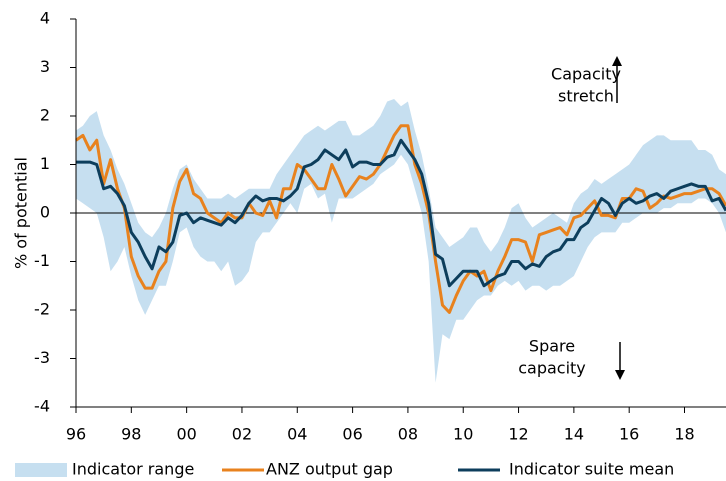 This screenshot has width=726, height=481. I want to click on x-tick-label: 14, so click(574, 434).